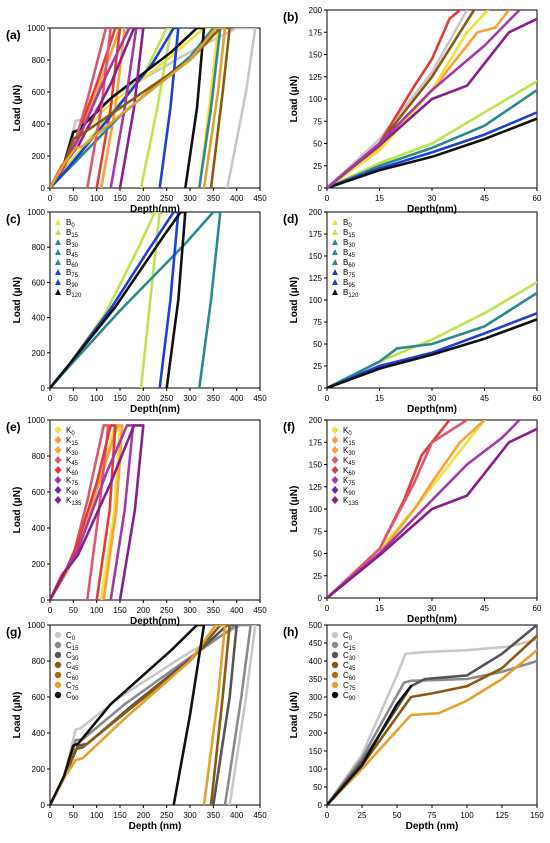 This screenshot has height=843, width=550. Describe the element at coordinates (349, 481) in the screenshot. I see `legend-entry: K75` at that location.